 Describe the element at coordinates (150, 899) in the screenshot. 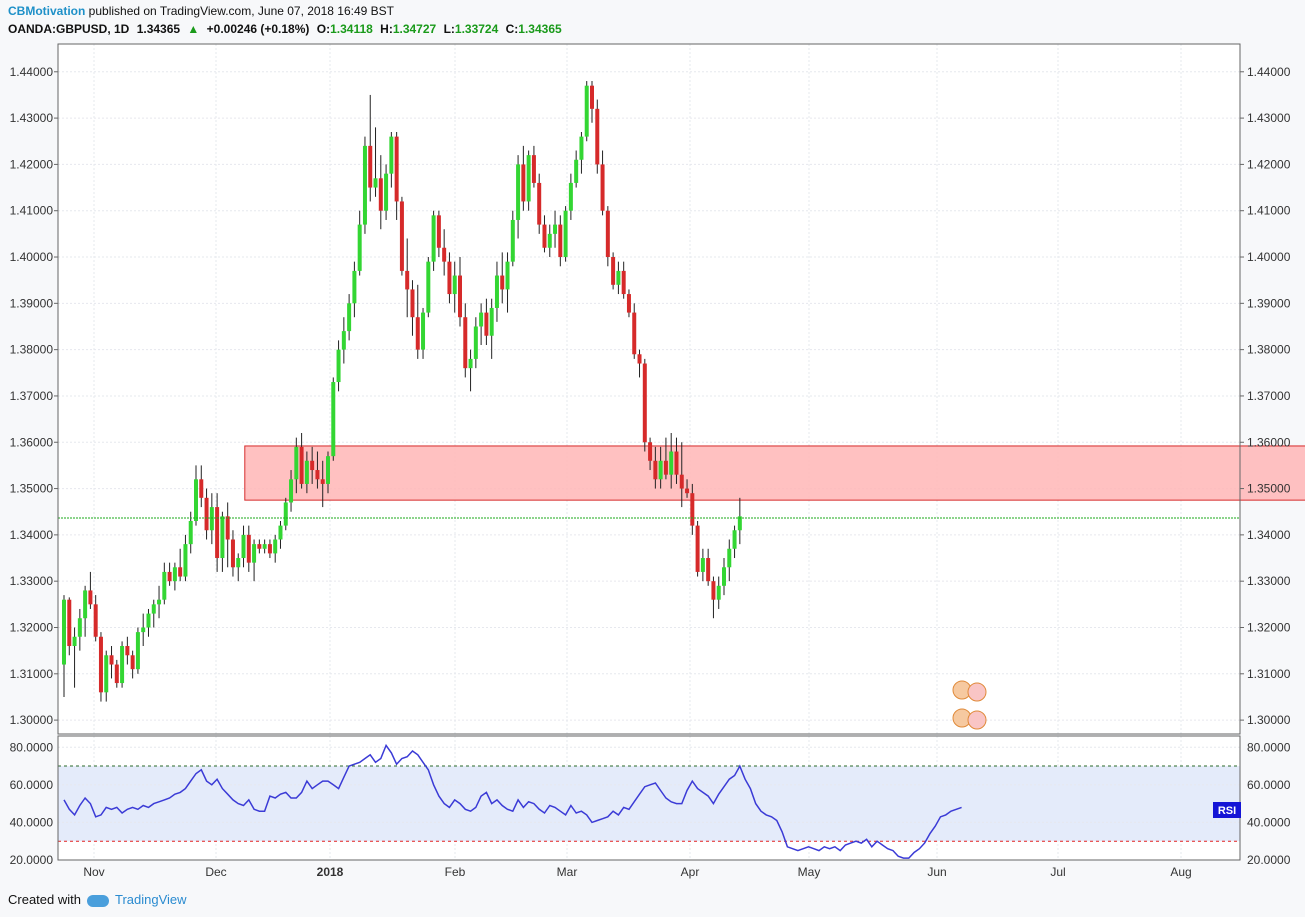

I see `tradingview-link: TradingView` at that location.